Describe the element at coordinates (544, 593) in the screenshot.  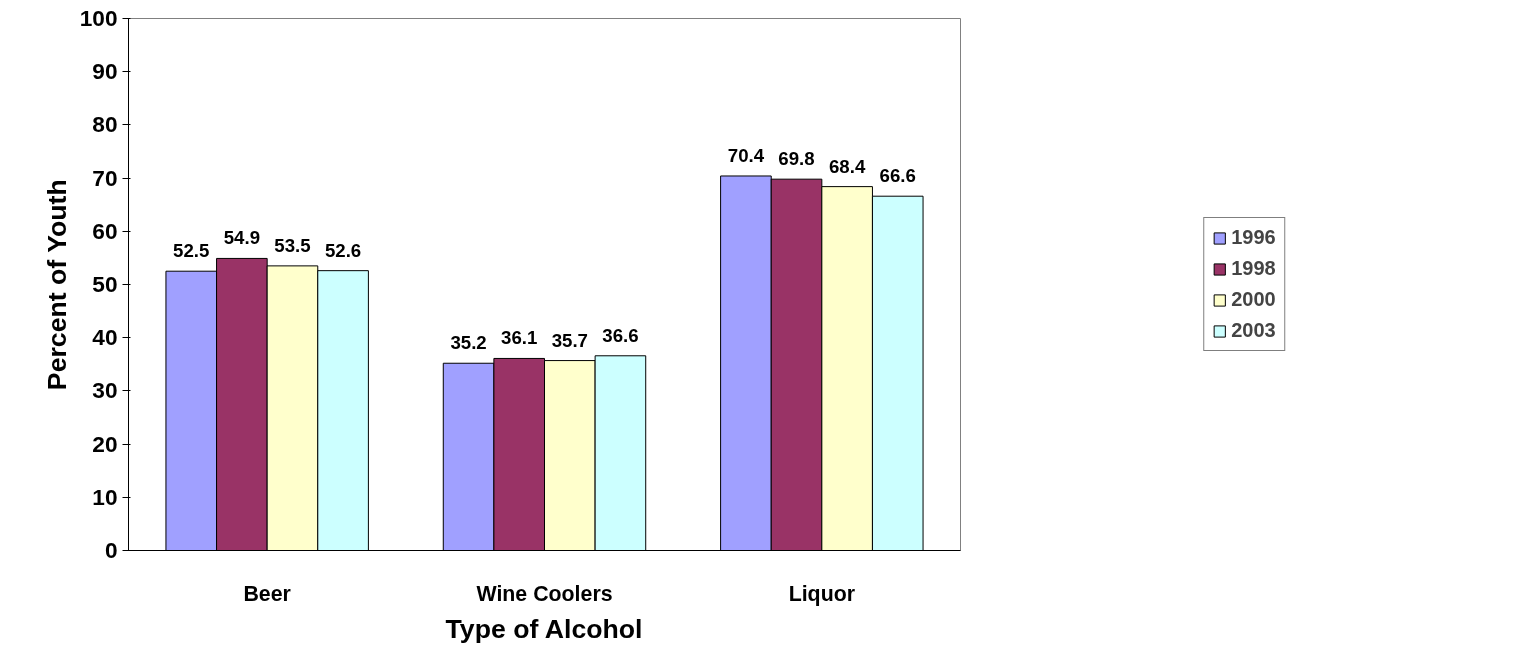
I see `x-tick-label: Wine Coolers` at that location.